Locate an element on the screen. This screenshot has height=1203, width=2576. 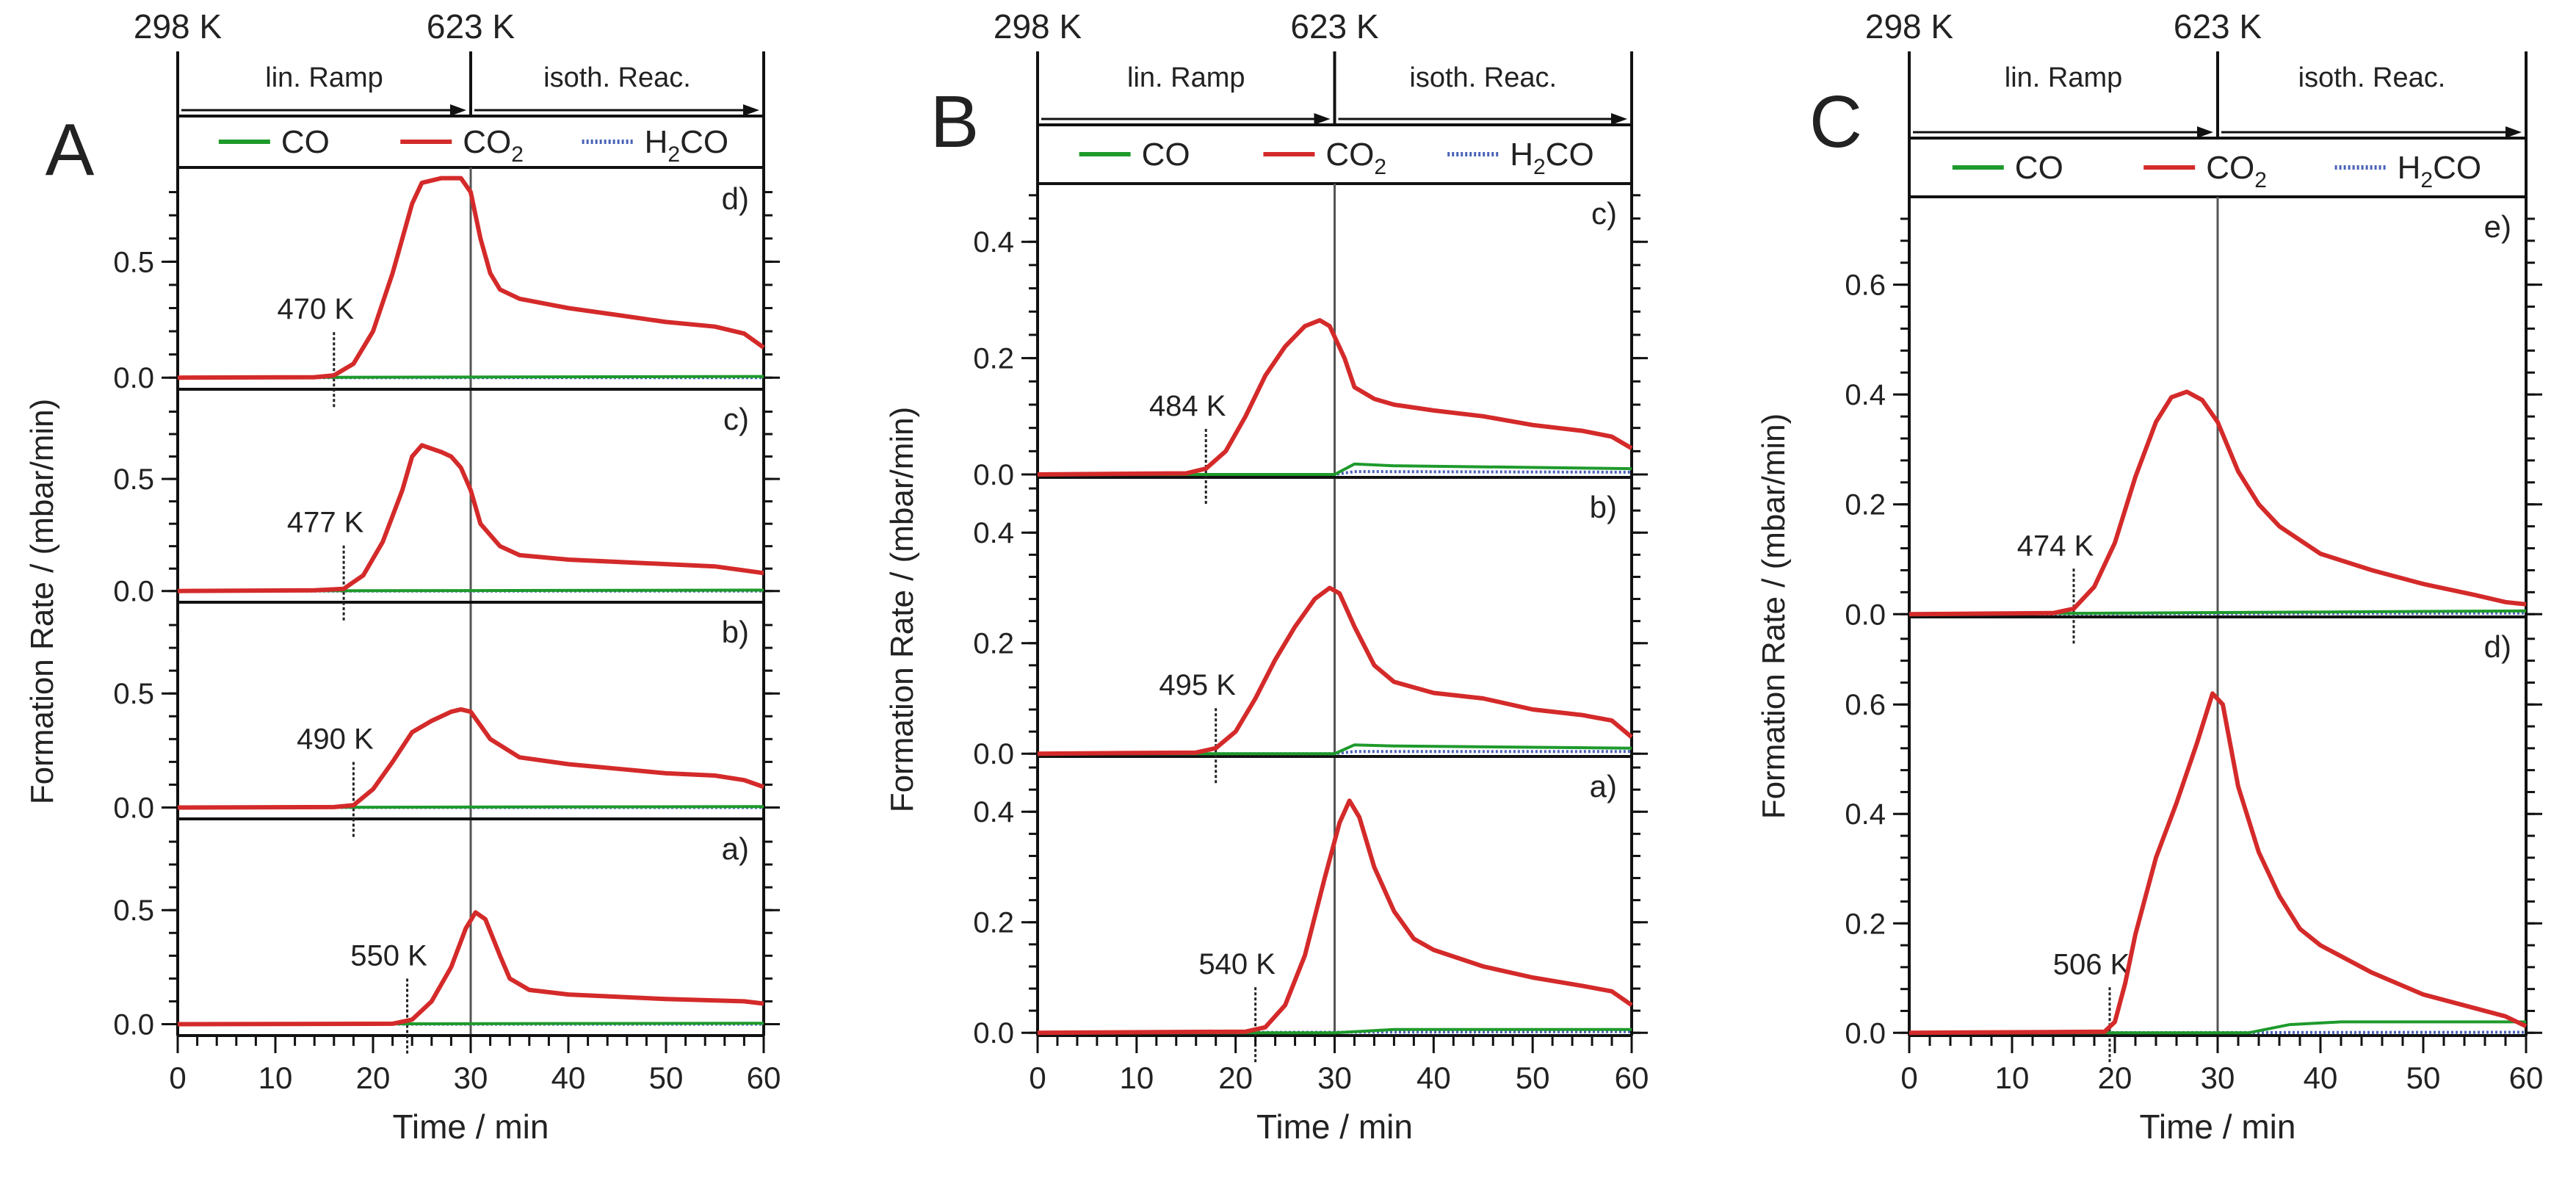
legend-h2co-pre: H is located at coordinates (1521, 155).